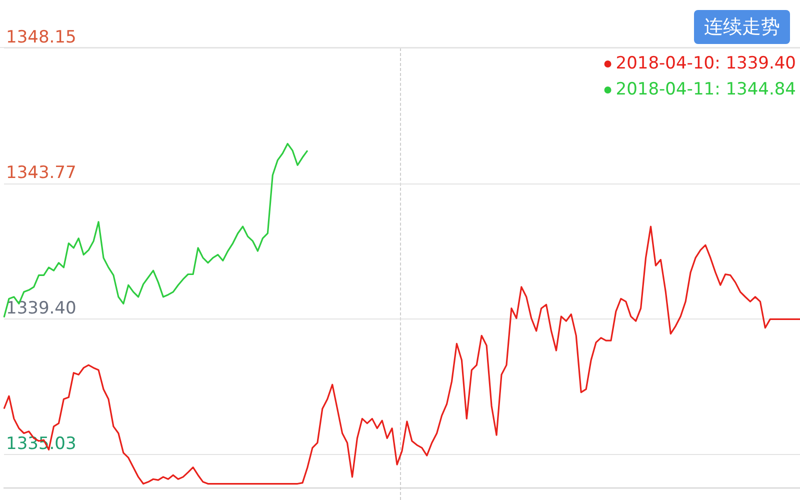  What do you see at coordinates (706, 89) in the screenshot?
I see `legend-label: 2018-04-11: 1344.84` at bounding box center [706, 89].